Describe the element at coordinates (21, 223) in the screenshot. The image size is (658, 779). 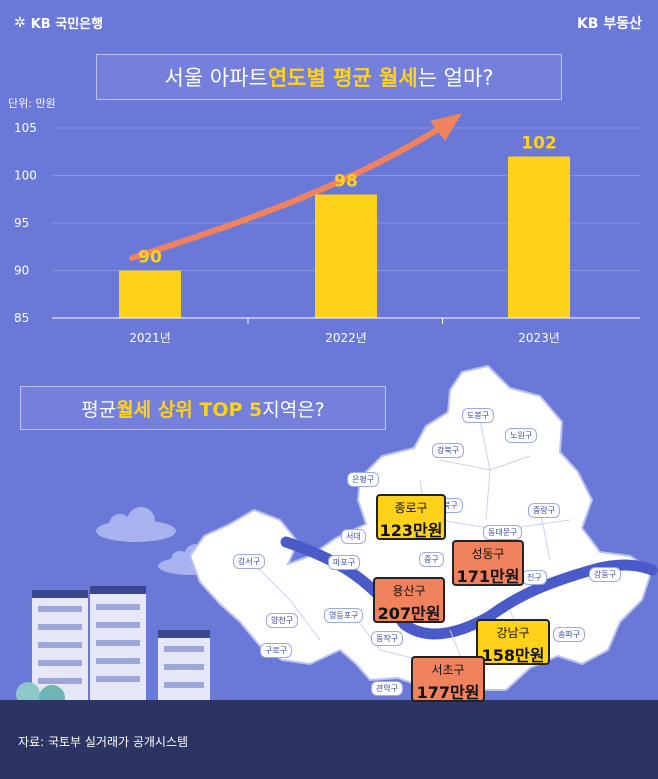
I see `y-tick-label: 95` at that location.